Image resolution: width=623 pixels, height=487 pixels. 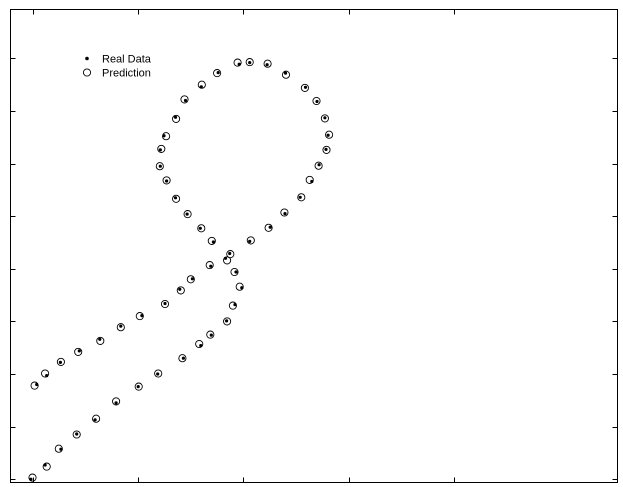 What do you see at coordinates (87, 72) in the screenshot?
I see `legend-prediction-marker` at bounding box center [87, 72].